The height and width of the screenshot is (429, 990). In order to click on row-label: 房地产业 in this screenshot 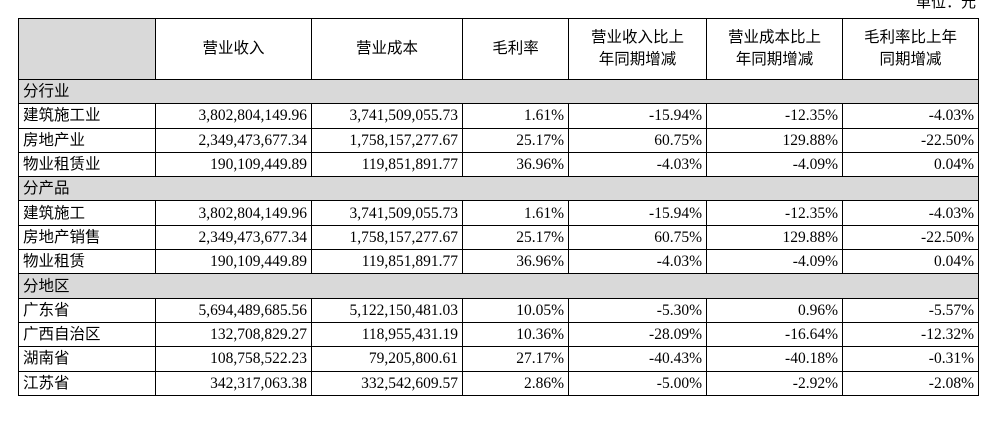, I will do `click(87, 140)`.